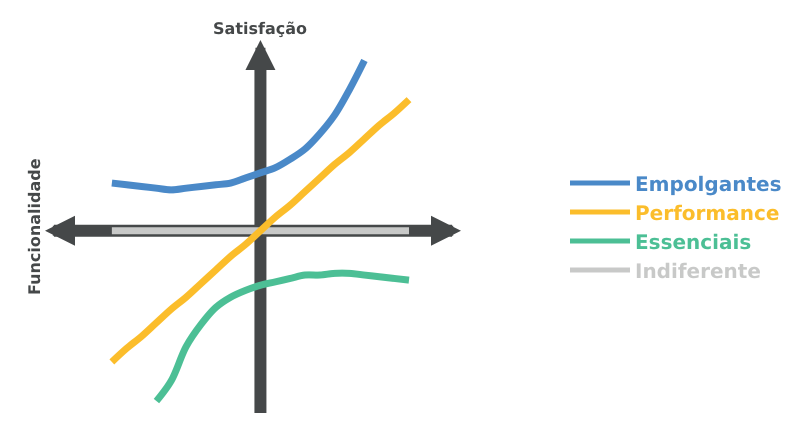 The height and width of the screenshot is (423, 797). I want to click on chart-title: Satisfação, so click(260, 28).